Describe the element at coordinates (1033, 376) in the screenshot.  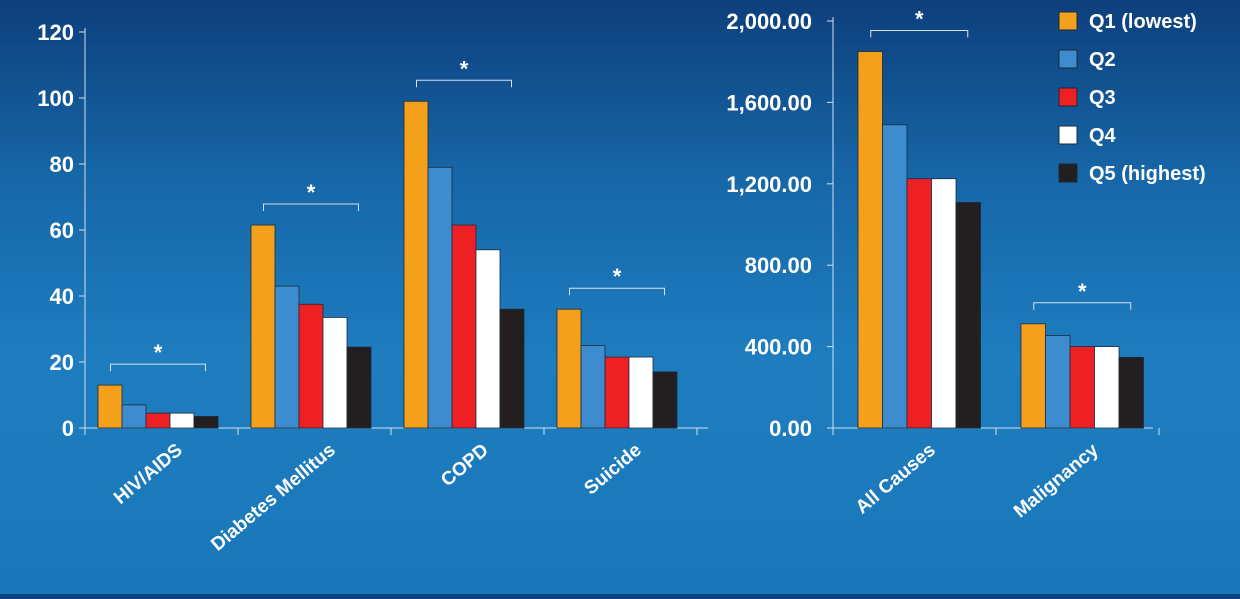
I see `bar-1-malignancy` at that location.